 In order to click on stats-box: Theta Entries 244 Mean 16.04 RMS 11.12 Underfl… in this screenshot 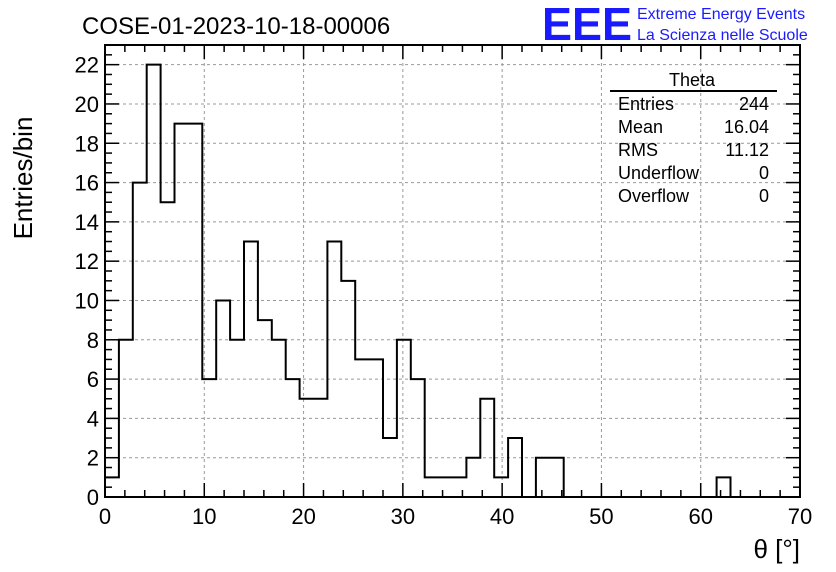, I will do `click(693, 138)`.